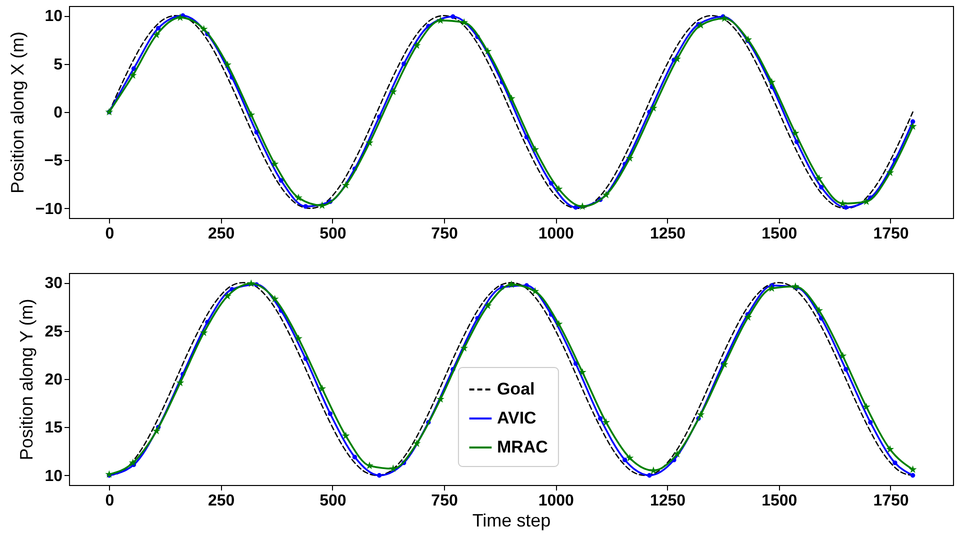 Image resolution: width=972 pixels, height=541 pixels. I want to click on y-tick-label: −5, so click(53, 161).